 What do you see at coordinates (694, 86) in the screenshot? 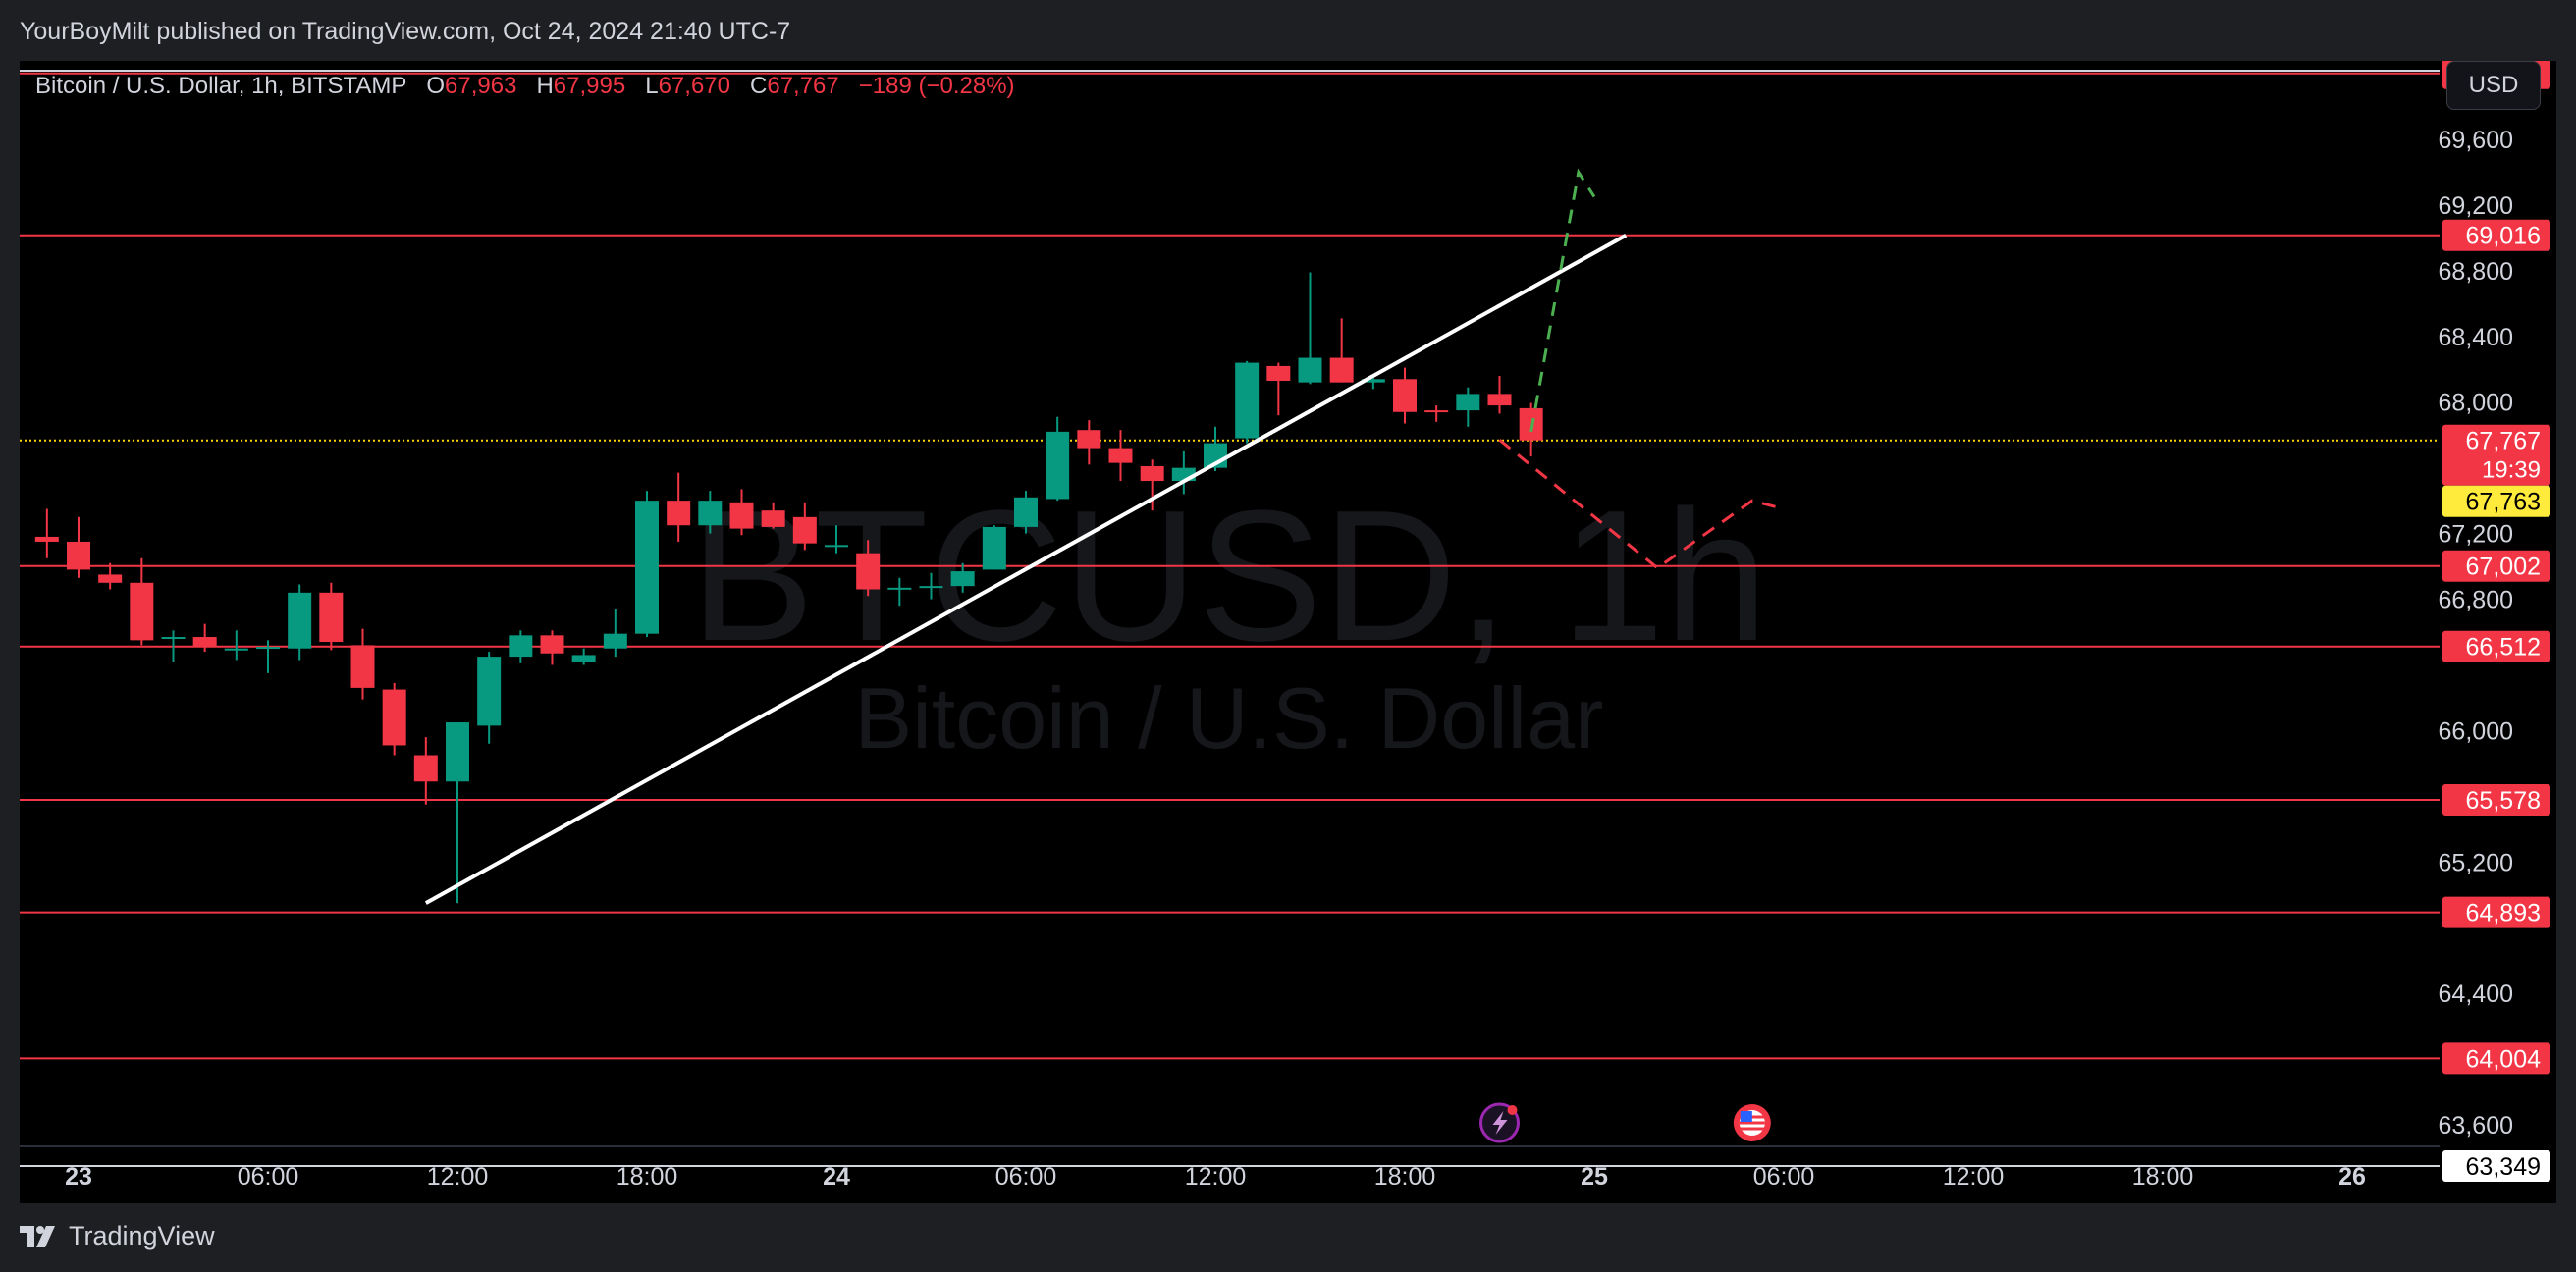
I see `legend-low: 67,670` at bounding box center [694, 86].